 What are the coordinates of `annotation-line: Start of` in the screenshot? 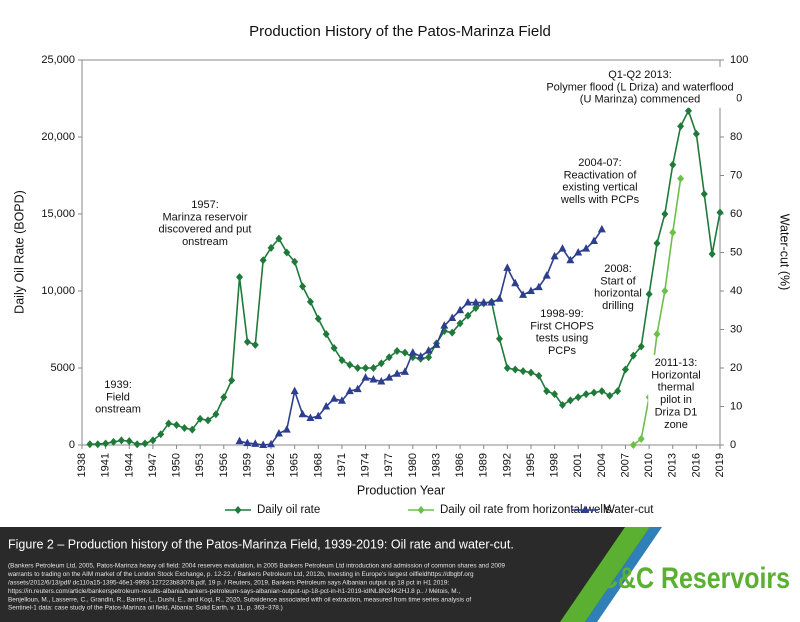 It's located at (618, 281).